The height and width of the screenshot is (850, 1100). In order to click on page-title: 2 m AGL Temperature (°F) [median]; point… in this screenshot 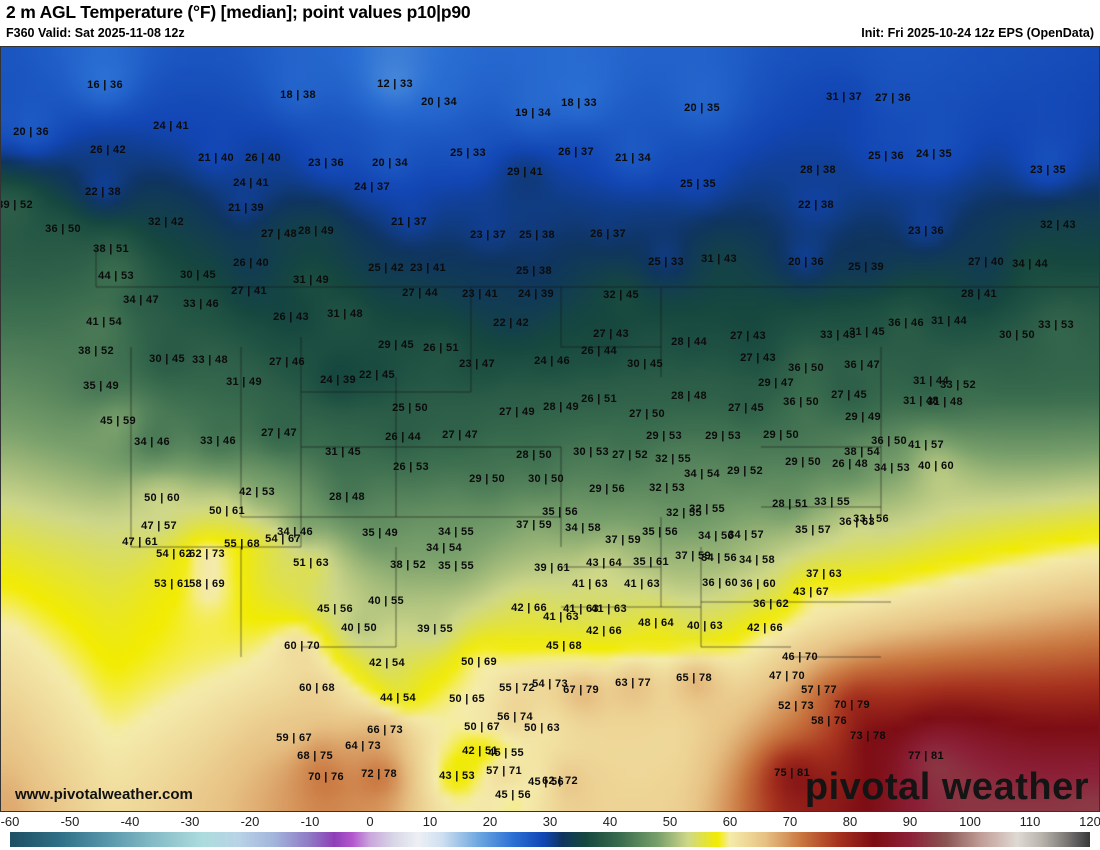, I will do `click(238, 12)`.